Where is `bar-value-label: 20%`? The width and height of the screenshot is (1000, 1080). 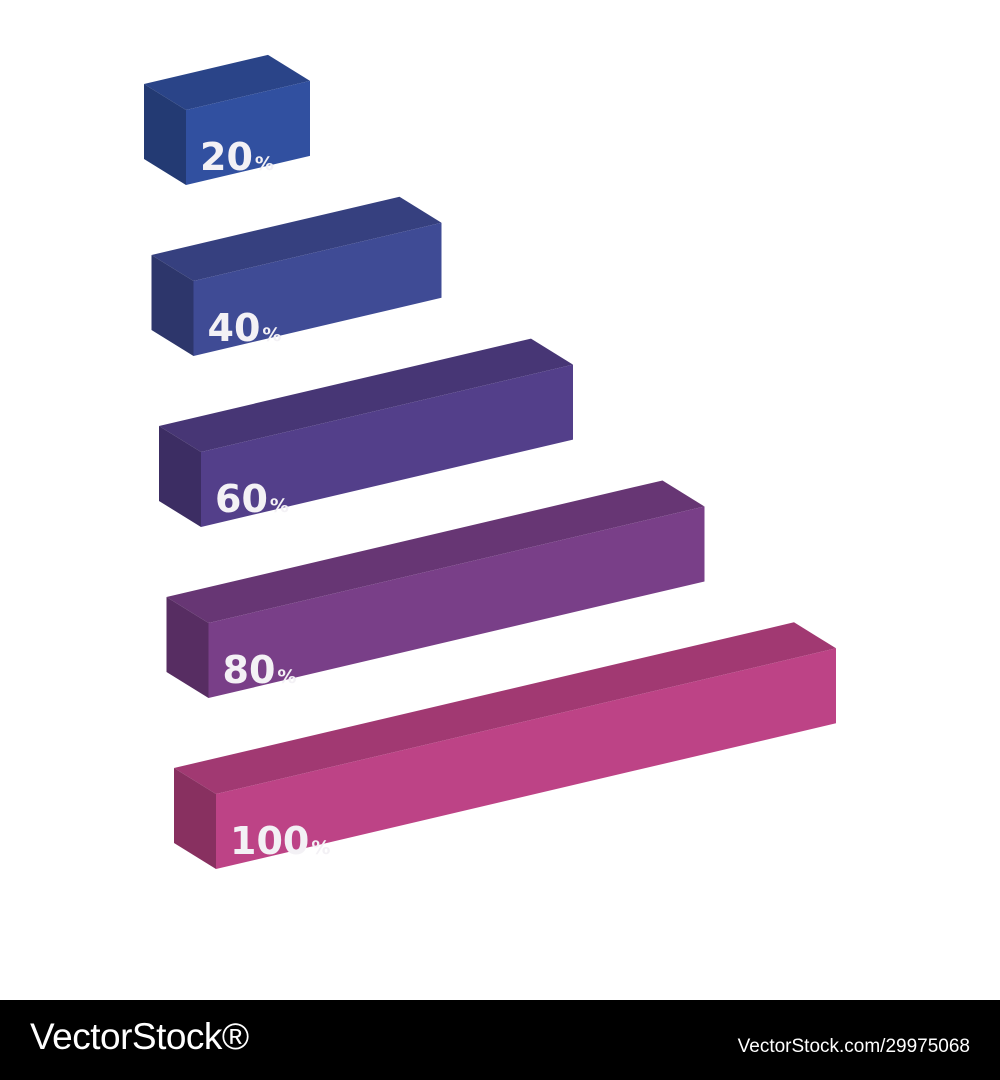 bar-value-label: 20% is located at coordinates (237, 157).